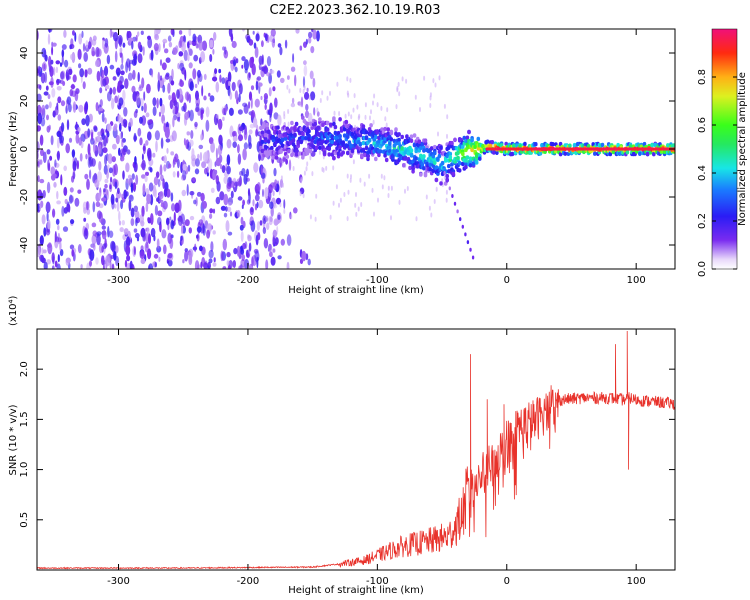  Describe the element at coordinates (24, 245) in the screenshot. I see `y-tick-label: -40` at that location.